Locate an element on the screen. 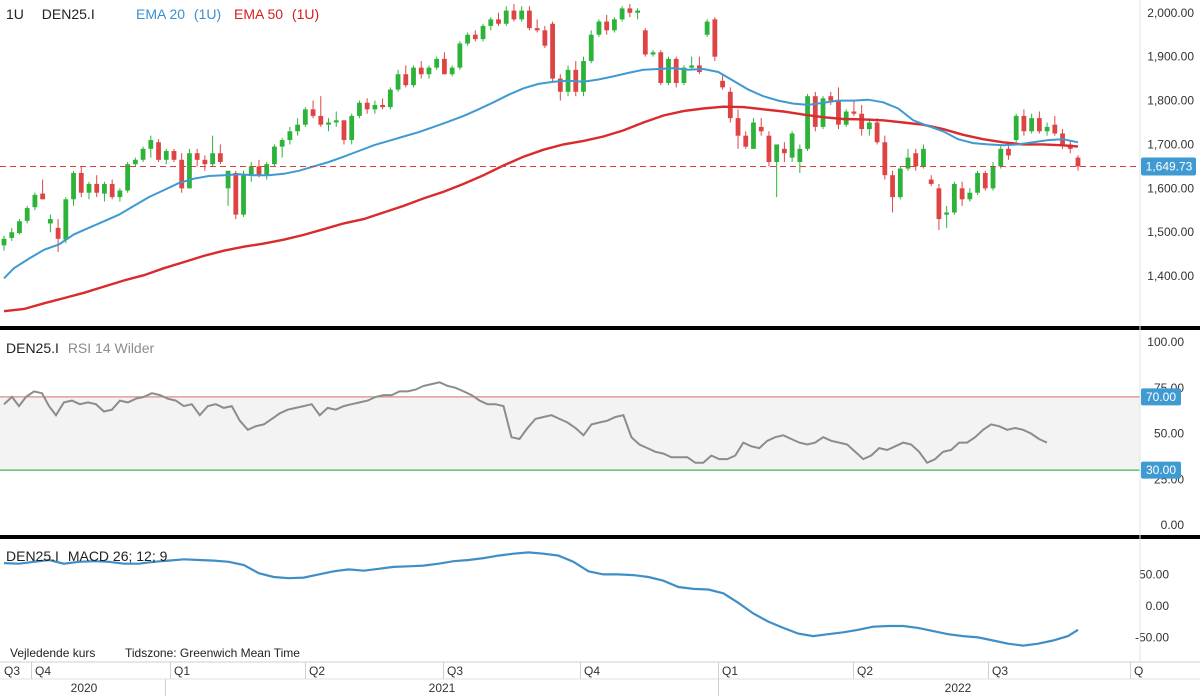 Image resolution: width=1200 pixels, height=696 pixels. panel-divider-rsi-macd is located at coordinates (600, 537).